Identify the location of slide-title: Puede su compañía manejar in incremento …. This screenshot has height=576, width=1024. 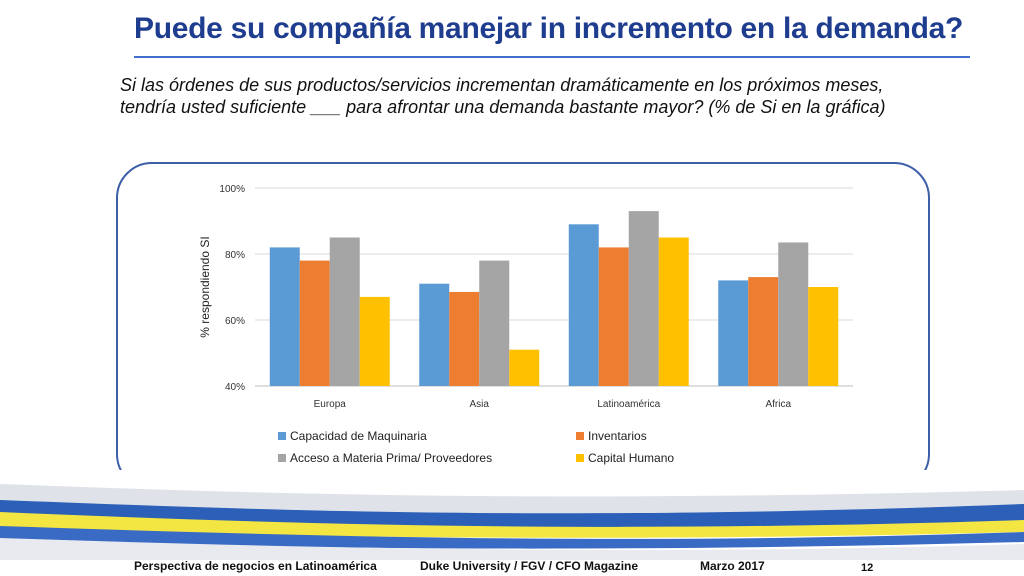
(549, 28).